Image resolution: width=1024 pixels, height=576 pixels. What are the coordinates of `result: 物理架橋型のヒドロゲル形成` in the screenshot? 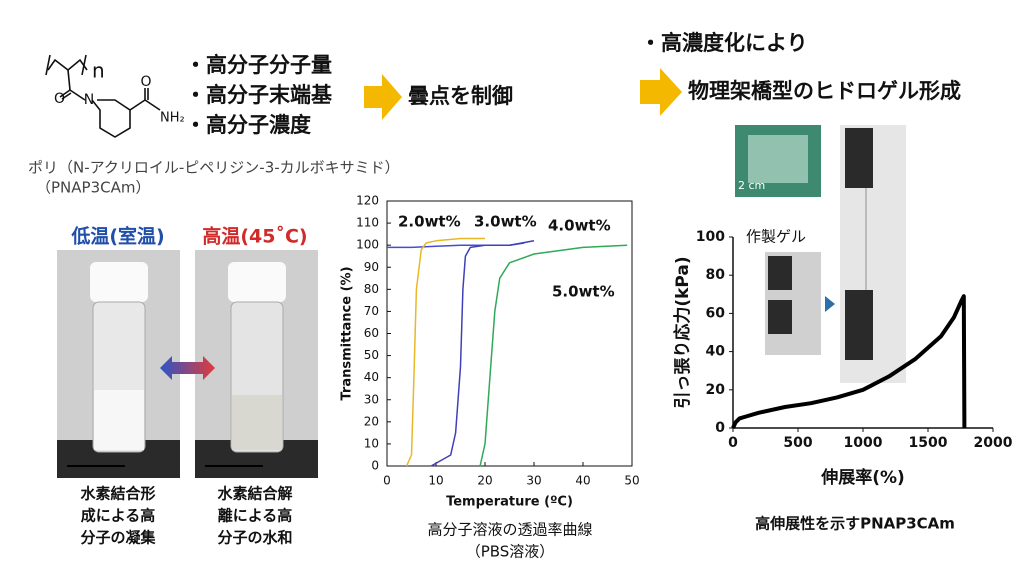 It's located at (824, 91).